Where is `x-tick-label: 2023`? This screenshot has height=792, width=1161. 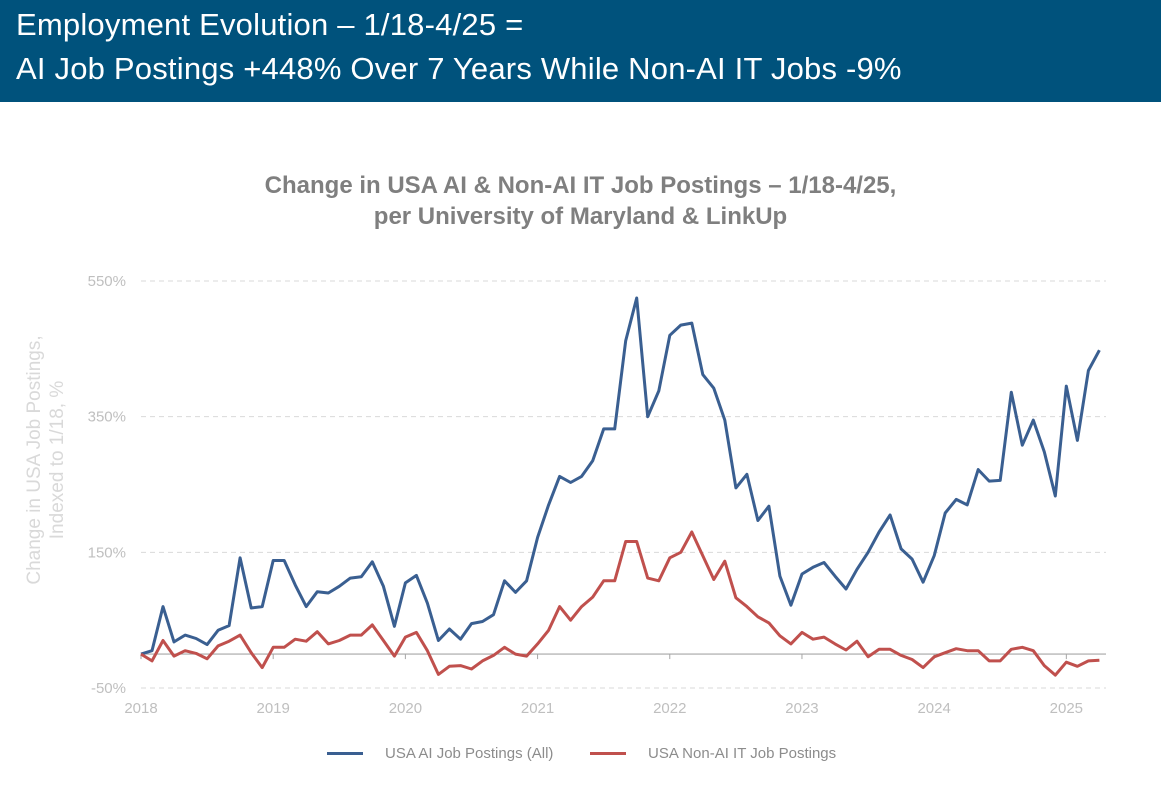 x-tick-label: 2023 is located at coordinates (801, 708).